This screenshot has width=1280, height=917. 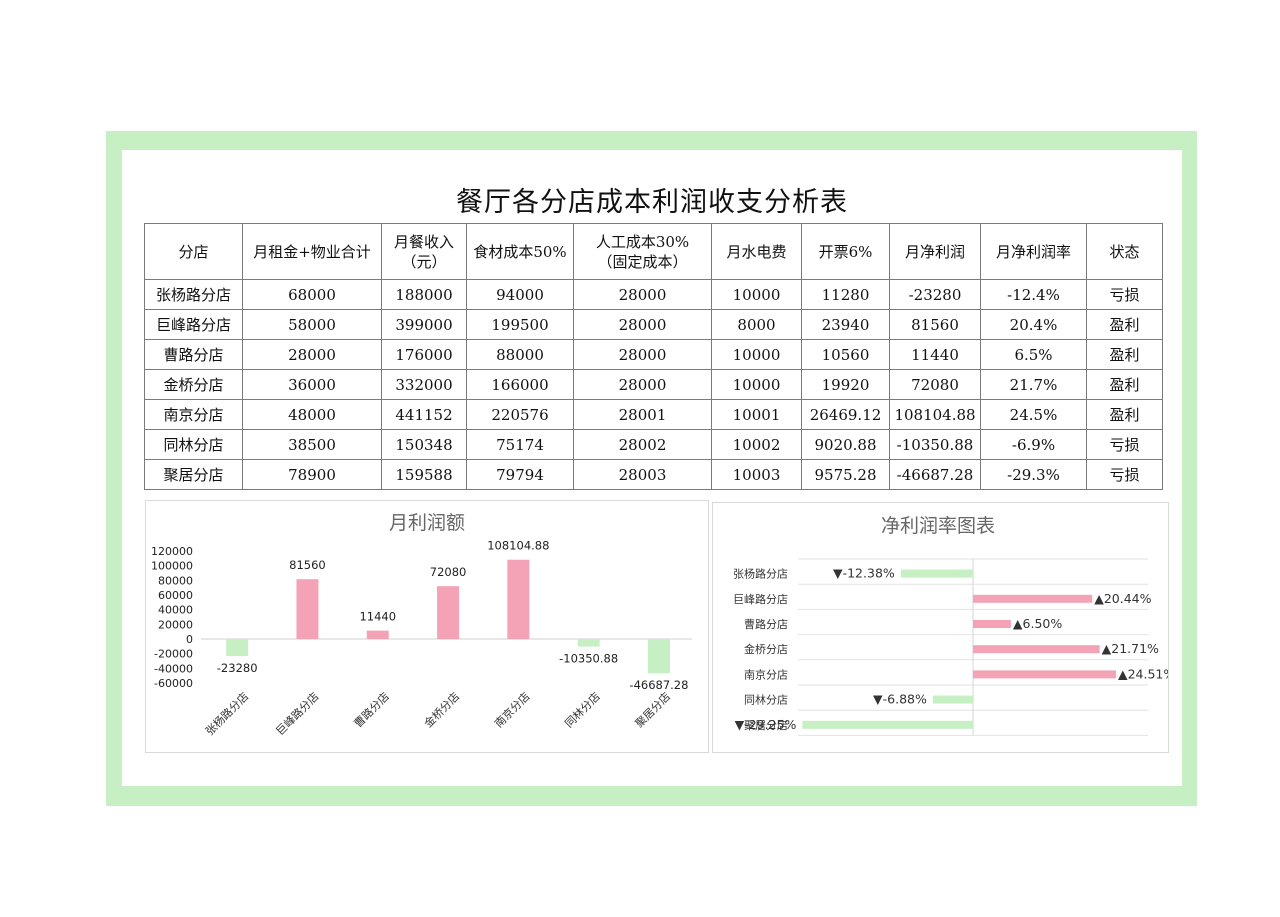 What do you see at coordinates (312, 474) in the screenshot?
I see `table-cell: 78900` at bounding box center [312, 474].